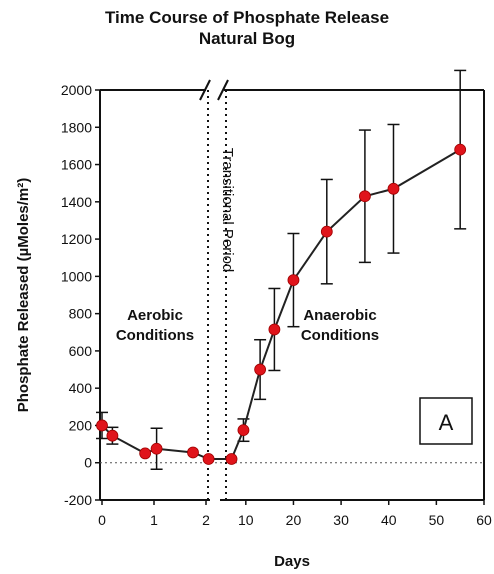 Image resolution: width=494 pixels, height=574 pixels. I want to click on axis-break-mark-top-left, so click(205, 90).